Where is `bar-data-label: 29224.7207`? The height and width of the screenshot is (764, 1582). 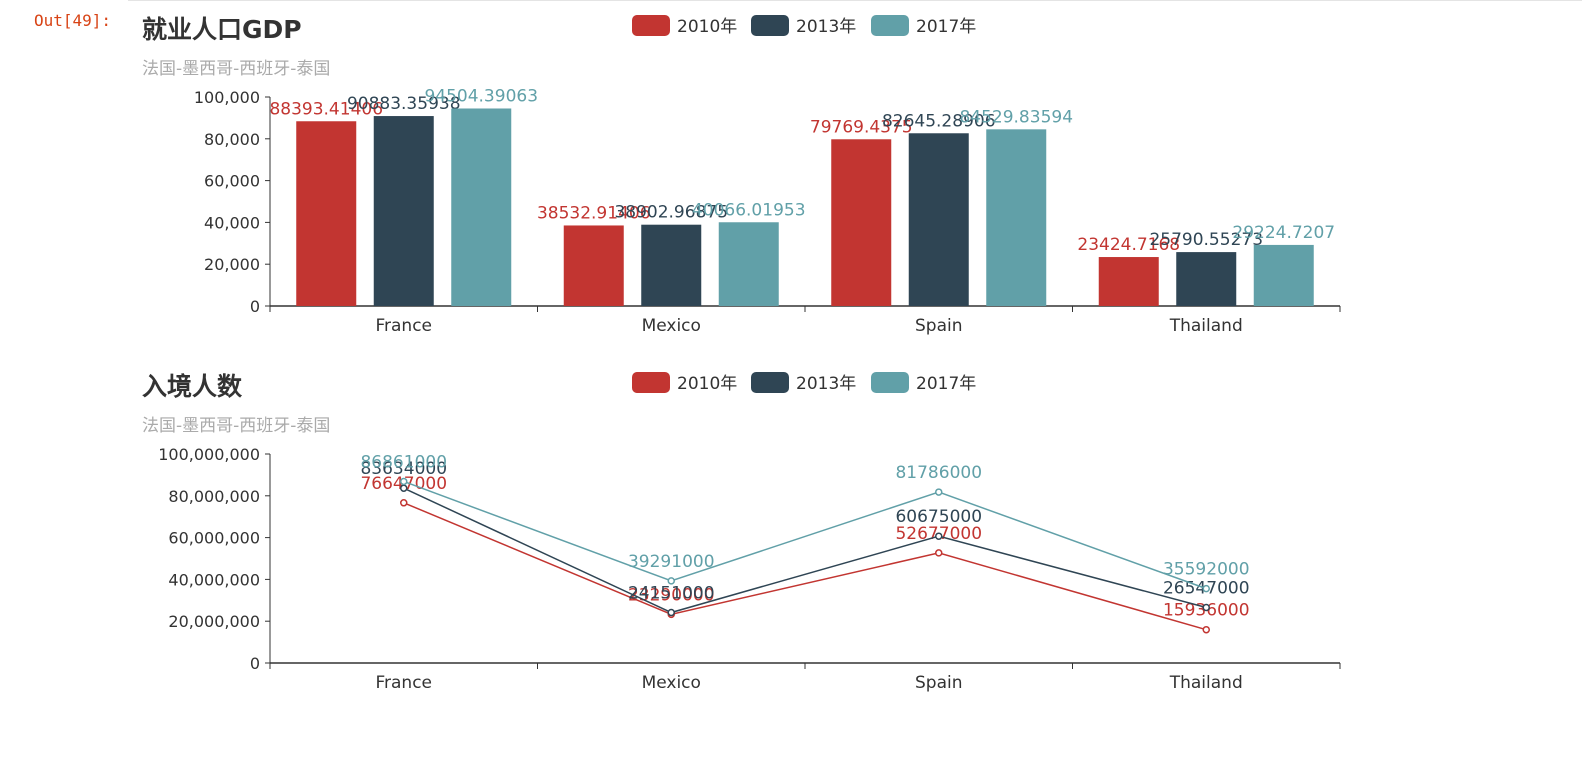
bar-data-label: 29224.7207 is located at coordinates (1283, 233).